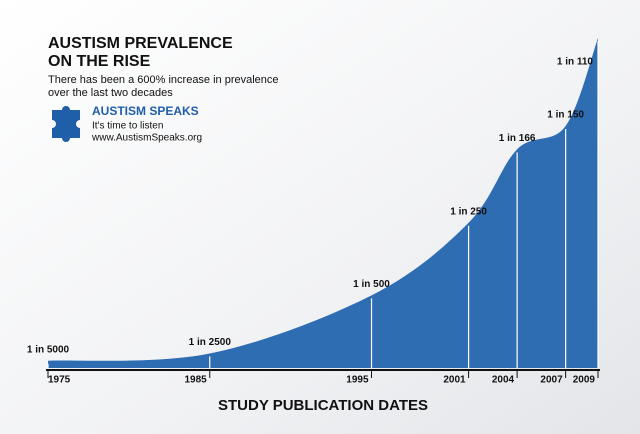 Image resolution: width=640 pixels, height=434 pixels. I want to click on x-tick-label: 2001, so click(454, 380).